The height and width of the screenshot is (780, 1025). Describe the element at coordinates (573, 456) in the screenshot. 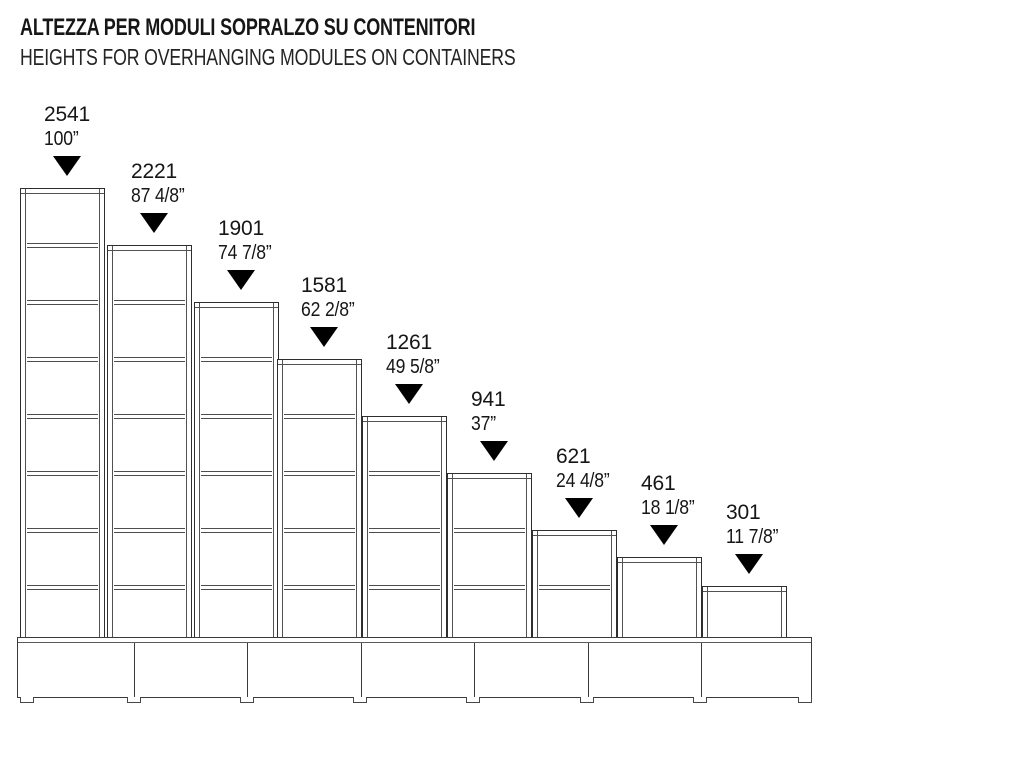

I see `height-mm-value: 621` at that location.